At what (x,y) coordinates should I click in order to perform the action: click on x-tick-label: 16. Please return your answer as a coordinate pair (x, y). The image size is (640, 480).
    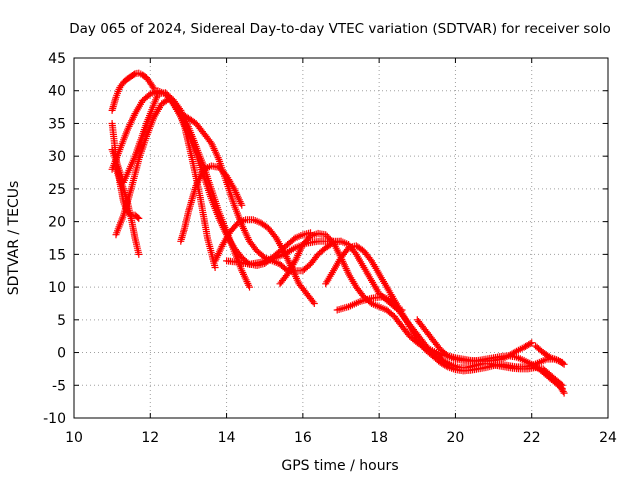
    Looking at the image, I should click on (303, 438).